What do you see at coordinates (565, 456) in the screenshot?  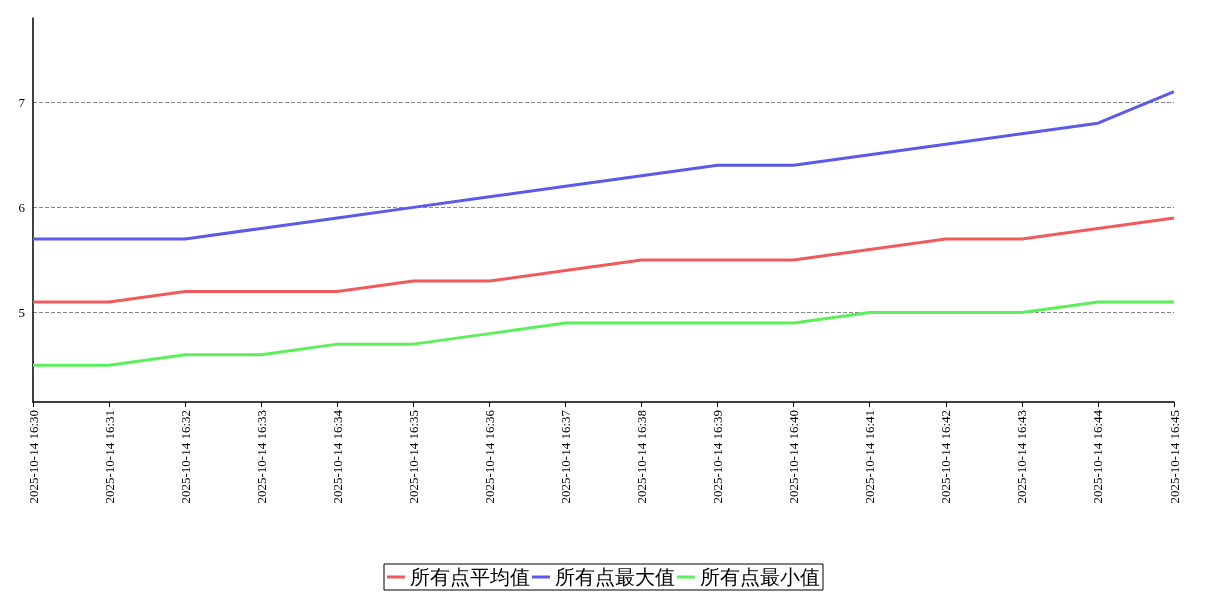 I see `x-tick-label: 2025-10-14 16:37` at bounding box center [565, 456].